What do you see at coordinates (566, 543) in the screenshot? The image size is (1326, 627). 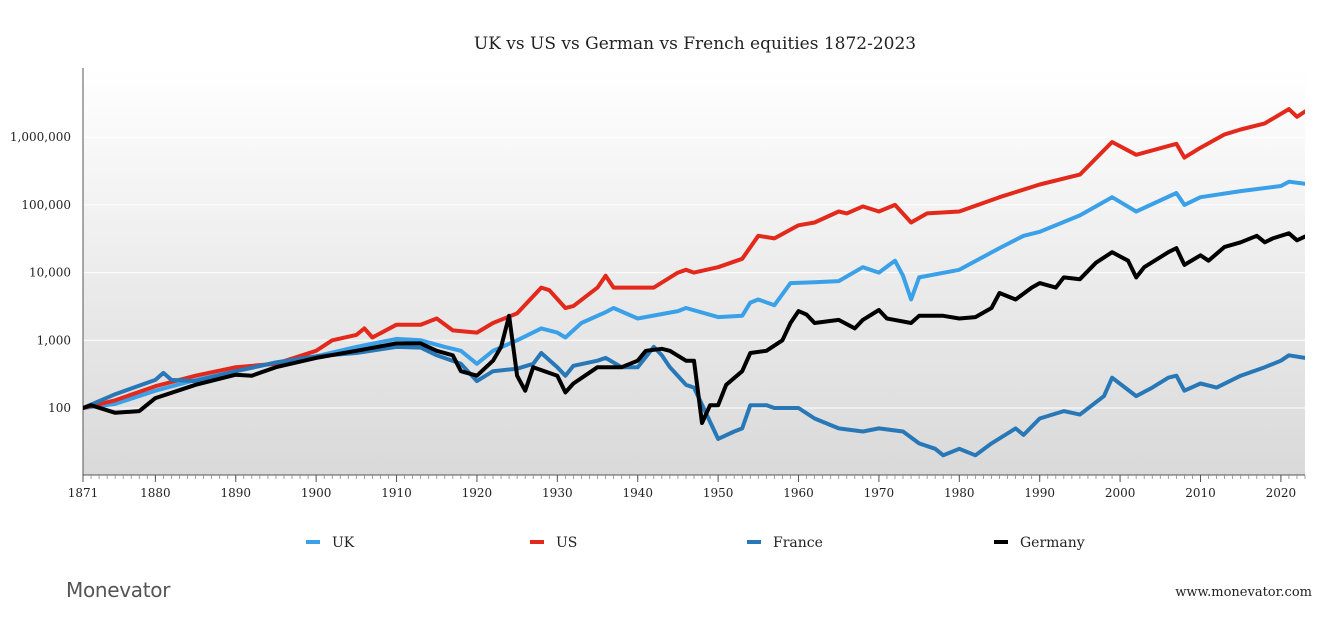 I see `legend-label-us: US` at bounding box center [566, 543].